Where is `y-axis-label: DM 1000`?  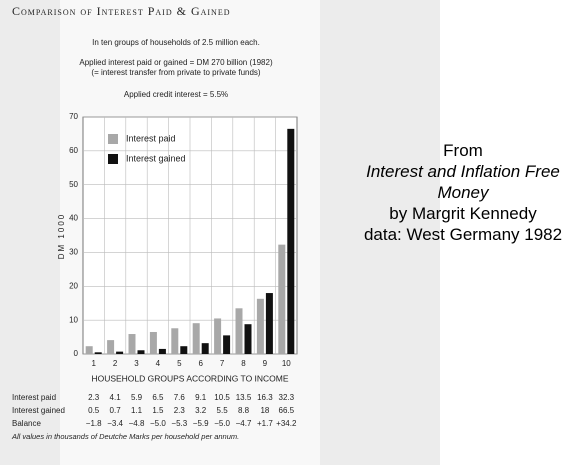 y-axis-label: DM 1000 is located at coordinates (61, 236).